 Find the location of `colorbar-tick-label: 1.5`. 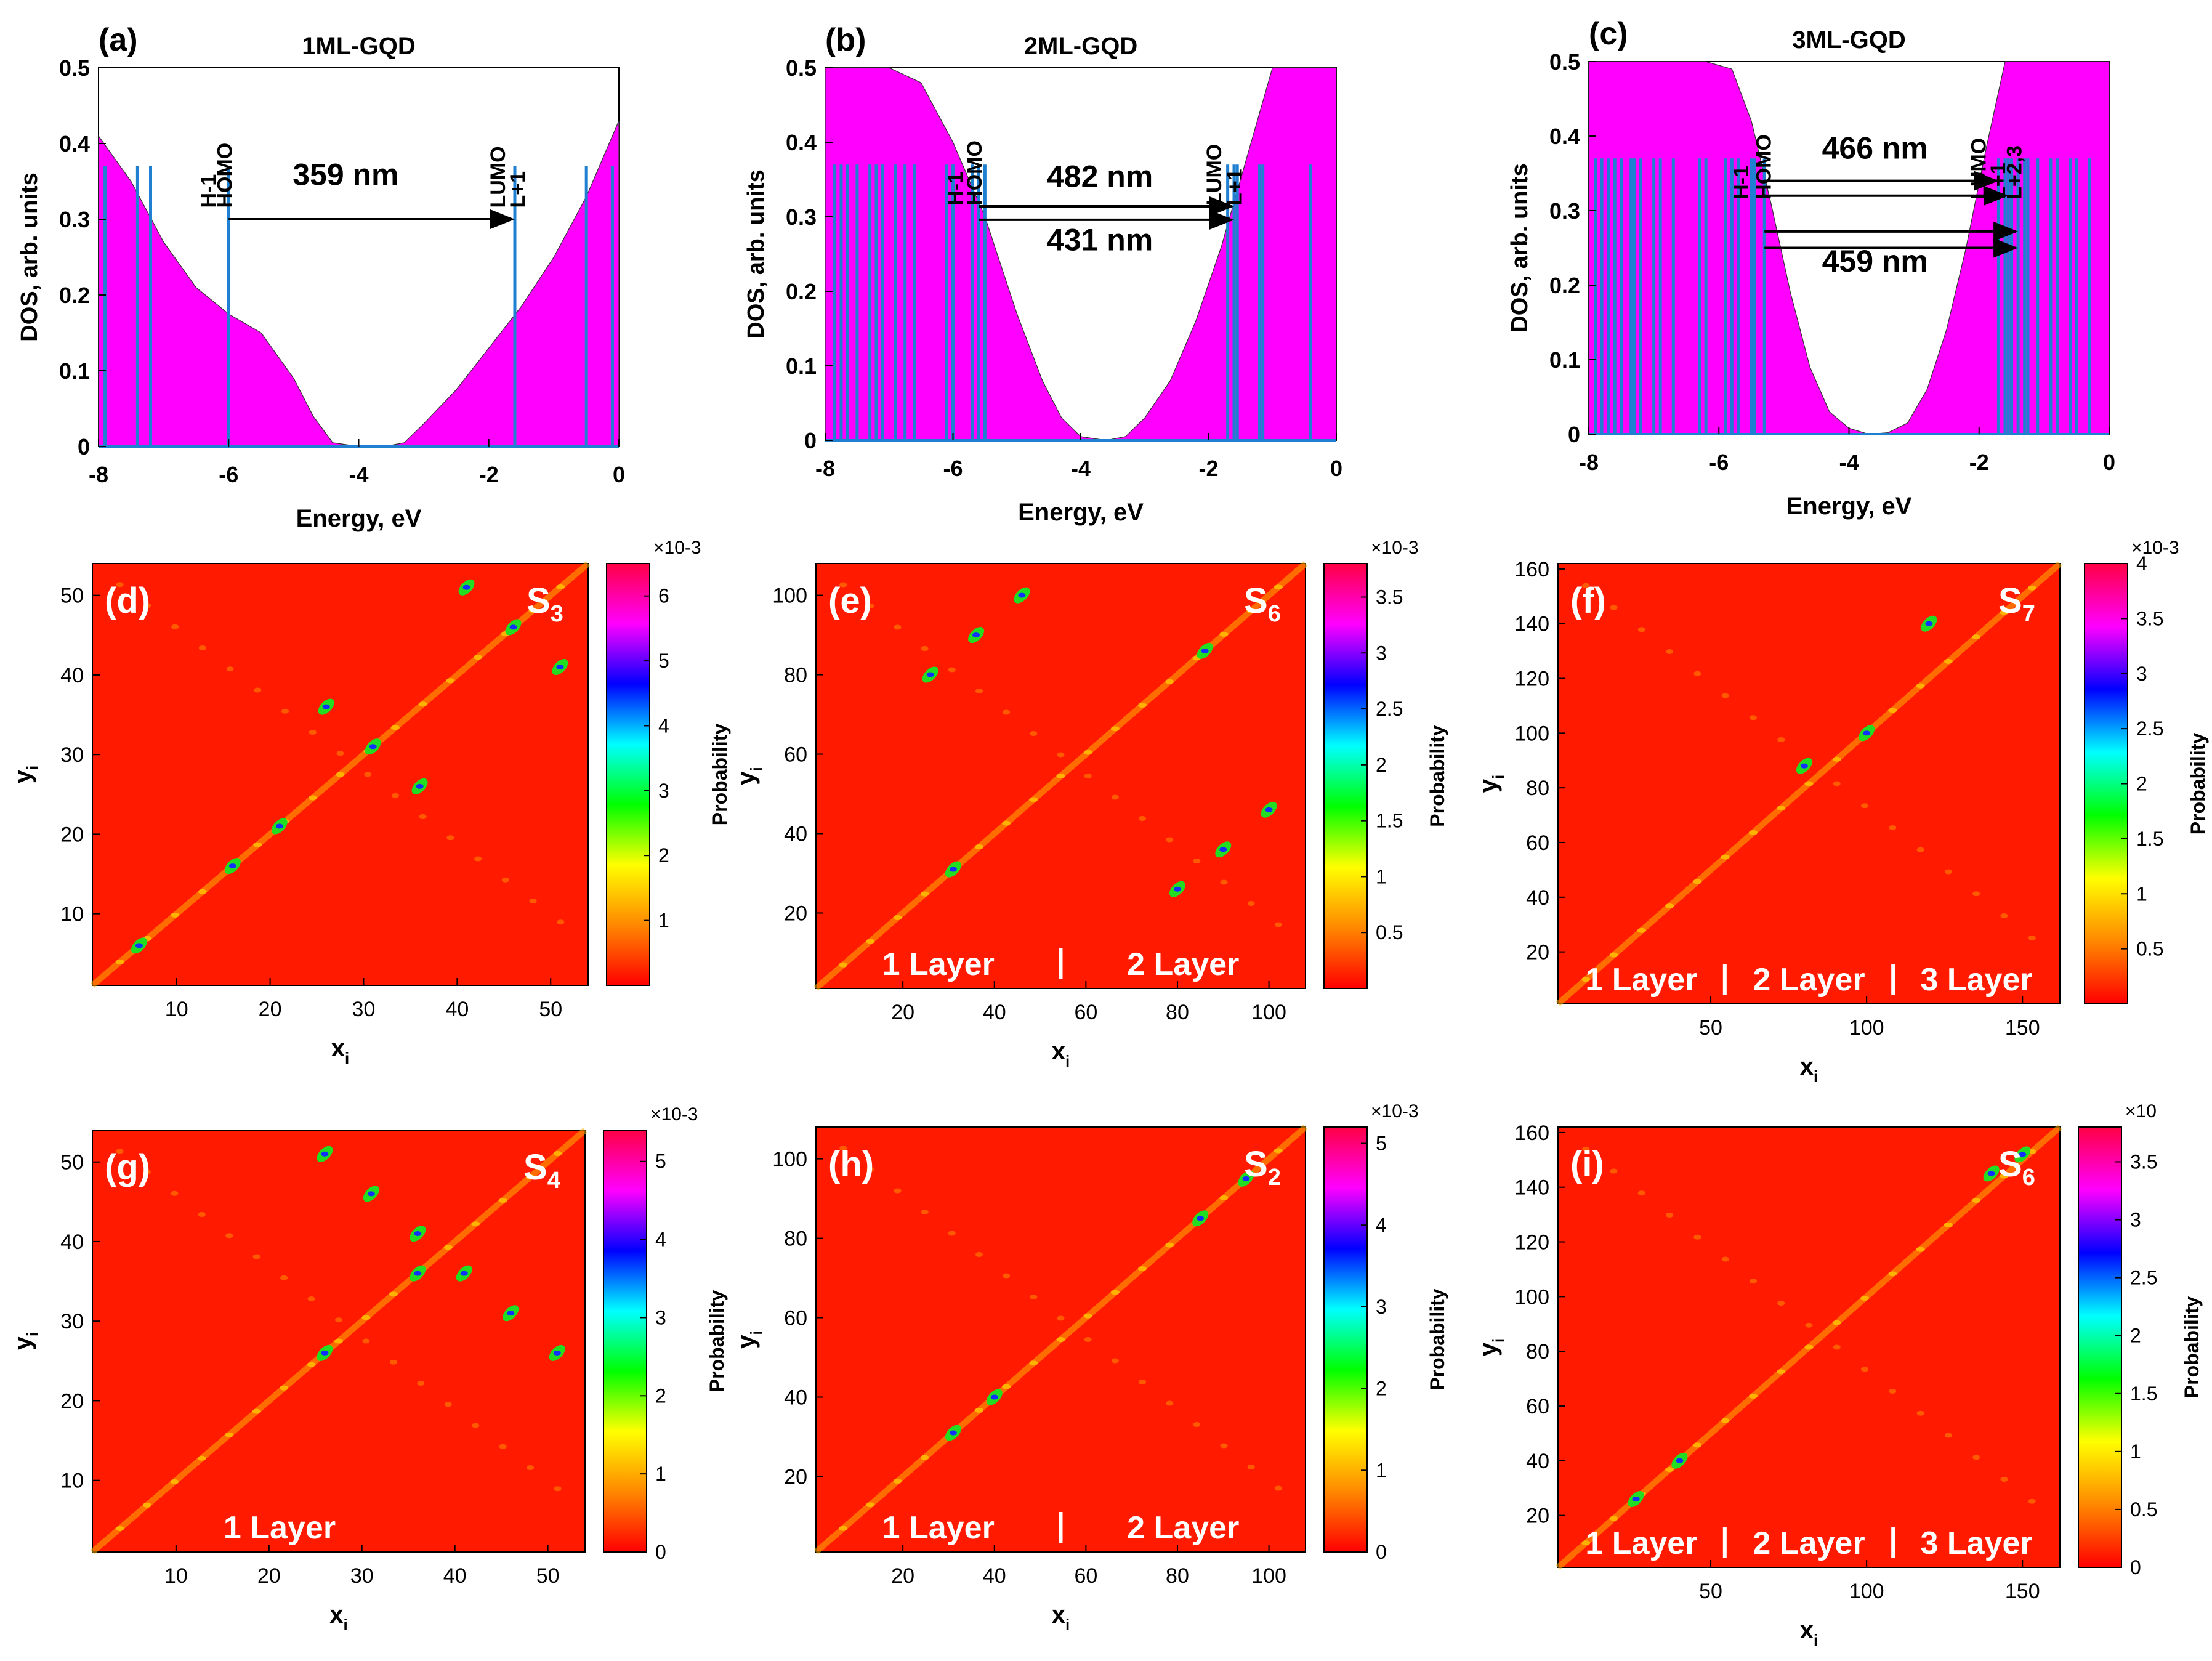

colorbar-tick-label: 1.5 is located at coordinates (2149, 839).